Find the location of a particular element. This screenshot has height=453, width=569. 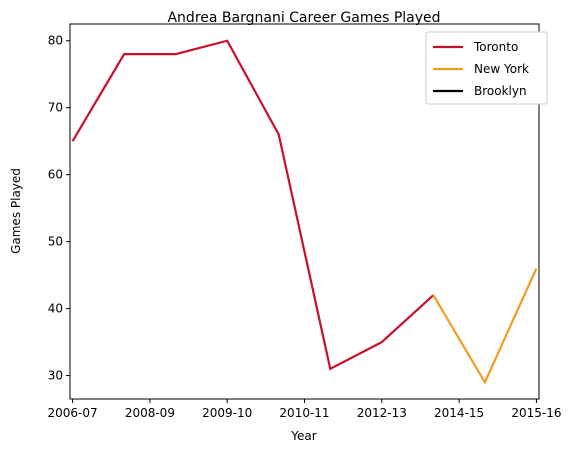

y-tick-label: 80 is located at coordinates (55, 41).